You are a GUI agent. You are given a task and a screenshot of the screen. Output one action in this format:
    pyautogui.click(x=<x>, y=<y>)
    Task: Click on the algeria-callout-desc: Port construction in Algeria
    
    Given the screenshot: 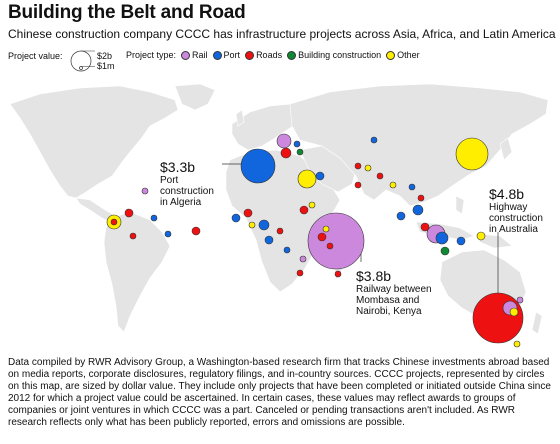 What is the action you would take?
    pyautogui.click(x=187, y=191)
    